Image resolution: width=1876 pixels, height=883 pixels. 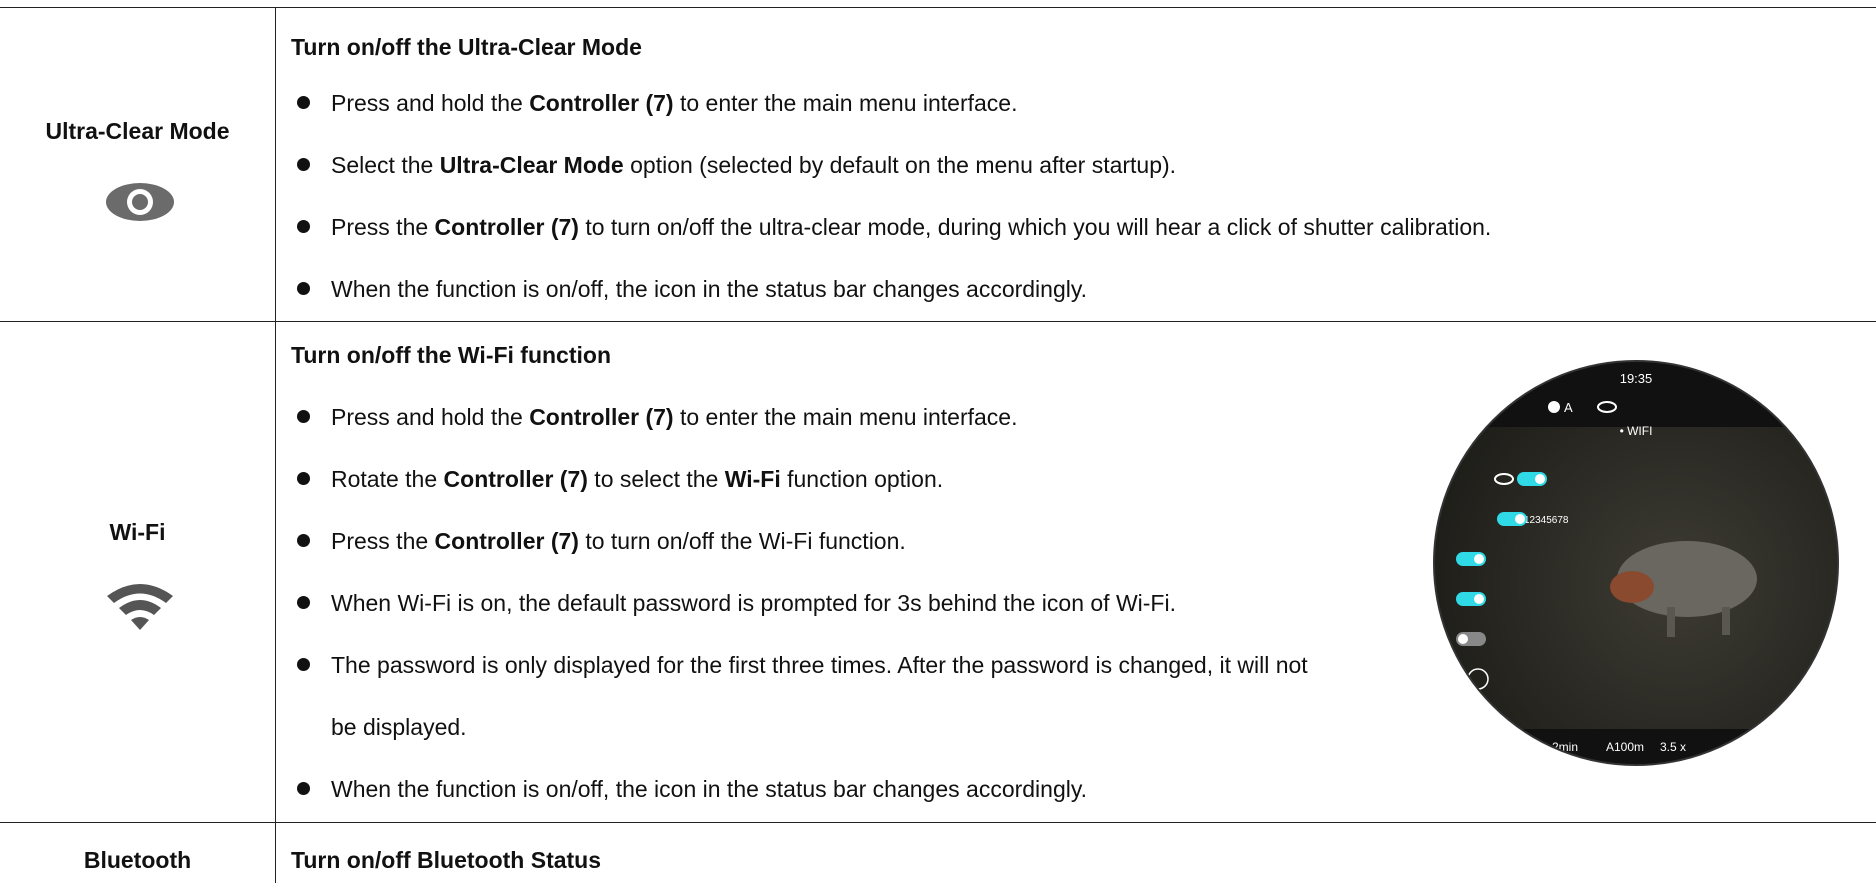 I want to click on screen-mode: A, so click(x=1568, y=407).